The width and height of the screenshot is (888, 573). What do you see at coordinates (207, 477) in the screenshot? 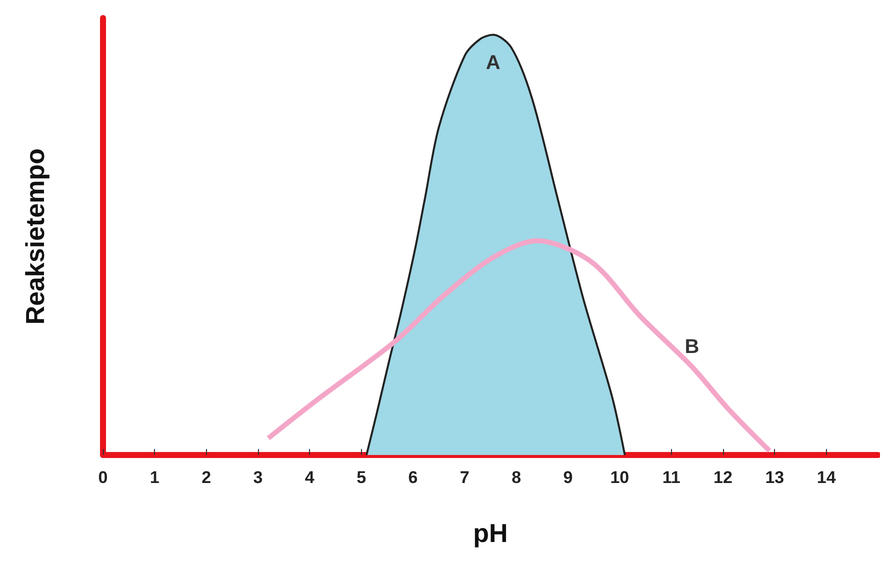
I see `x-tick-label: 2` at bounding box center [207, 477].